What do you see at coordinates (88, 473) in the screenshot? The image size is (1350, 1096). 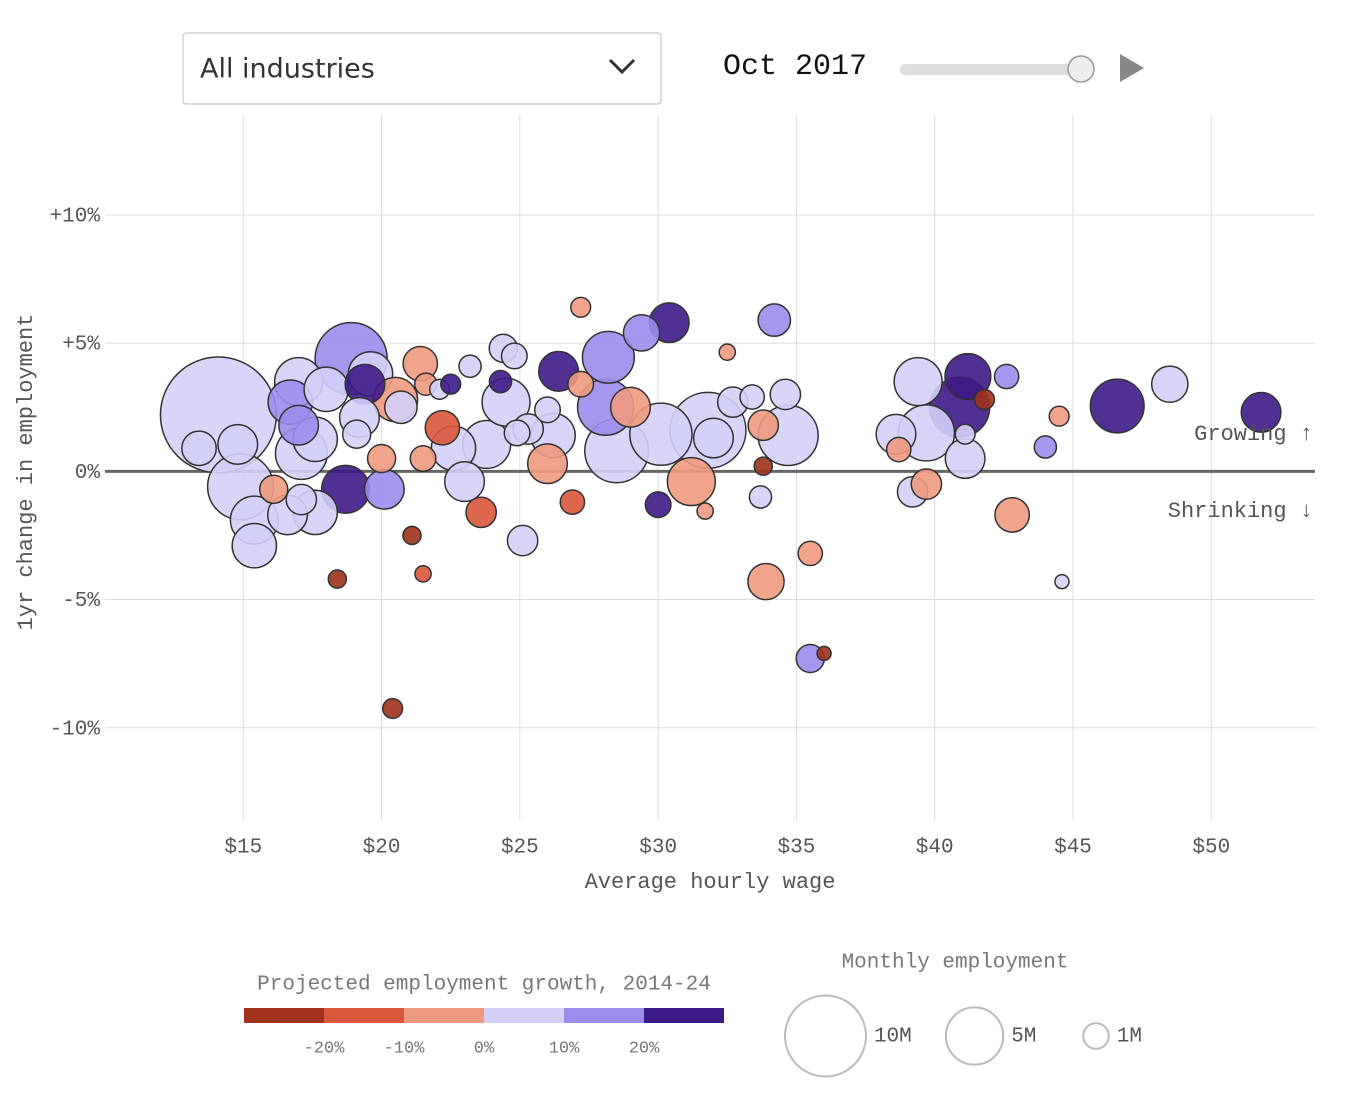 I see `y-tick-label: 0%` at bounding box center [88, 473].